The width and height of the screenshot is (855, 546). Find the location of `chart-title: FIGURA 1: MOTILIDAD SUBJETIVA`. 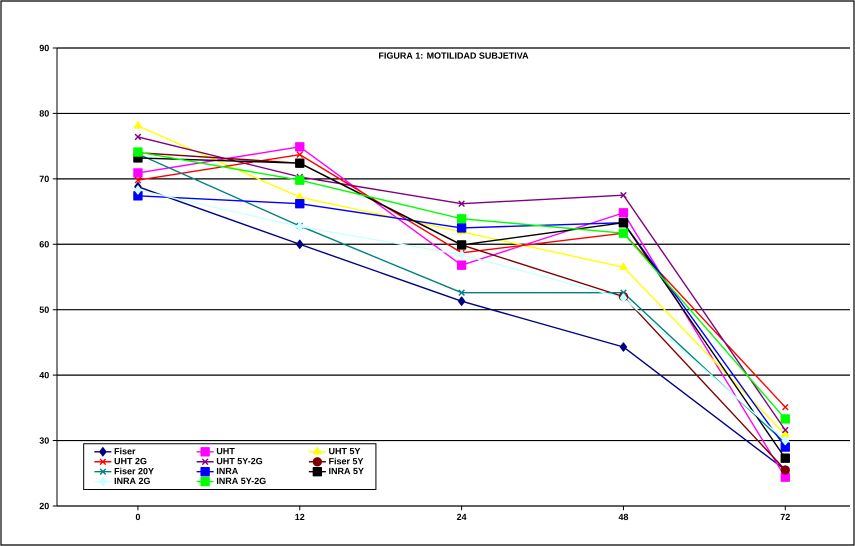

chart-title: FIGURA 1: MOTILIDAD SUBJETIVA is located at coordinates (453, 55).